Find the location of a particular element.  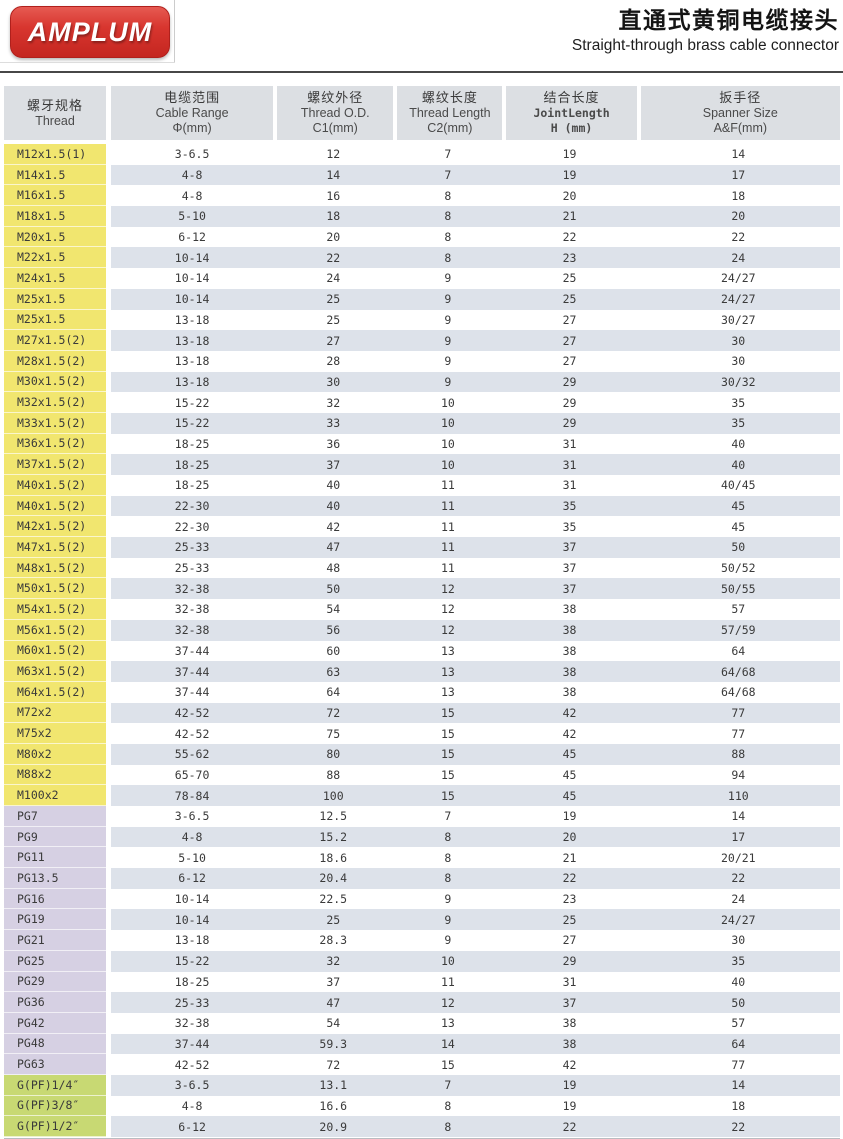

column-header-line: JointLength is located at coordinates (571, 113).